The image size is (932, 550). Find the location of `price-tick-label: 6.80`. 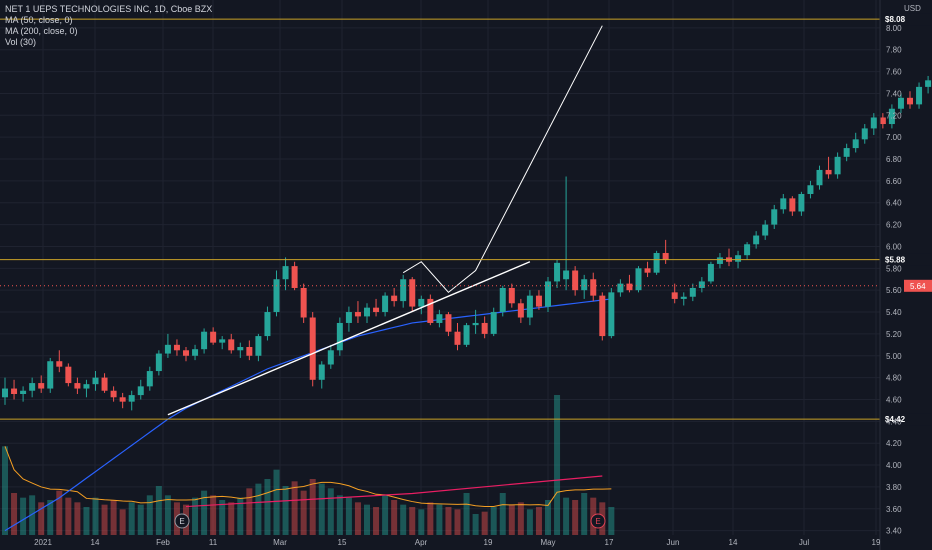

price-tick-label: 6.80 is located at coordinates (894, 159).